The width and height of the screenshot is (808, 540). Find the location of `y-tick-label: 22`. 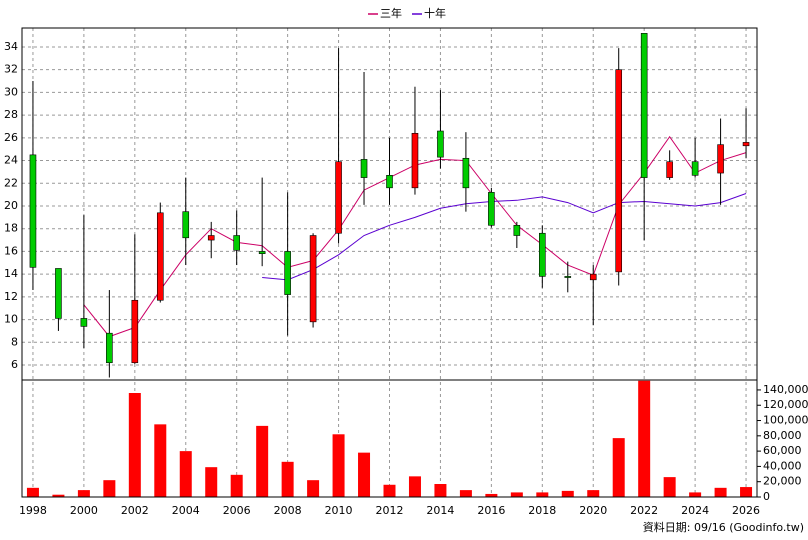

y-tick-label: 22 is located at coordinates (11, 182).